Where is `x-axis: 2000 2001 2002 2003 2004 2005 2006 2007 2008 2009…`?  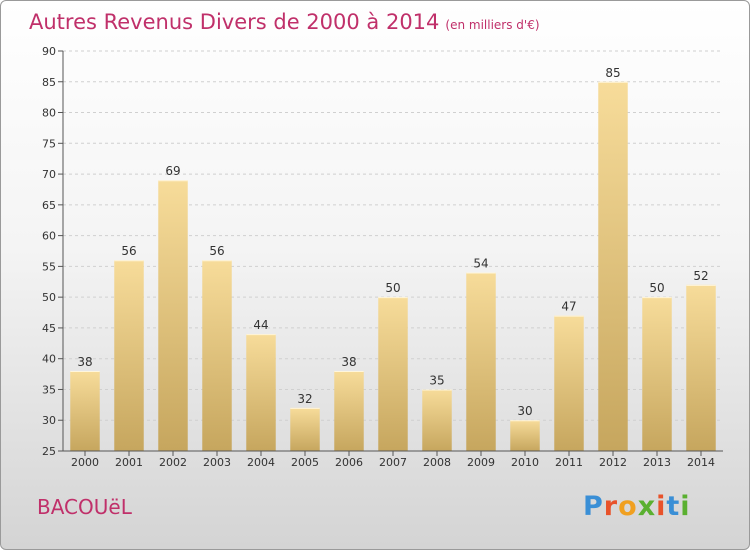 x-axis: 2000 2001 2002 2003 2004 2005 2006 2007 2008 2009… is located at coordinates (393, 459).